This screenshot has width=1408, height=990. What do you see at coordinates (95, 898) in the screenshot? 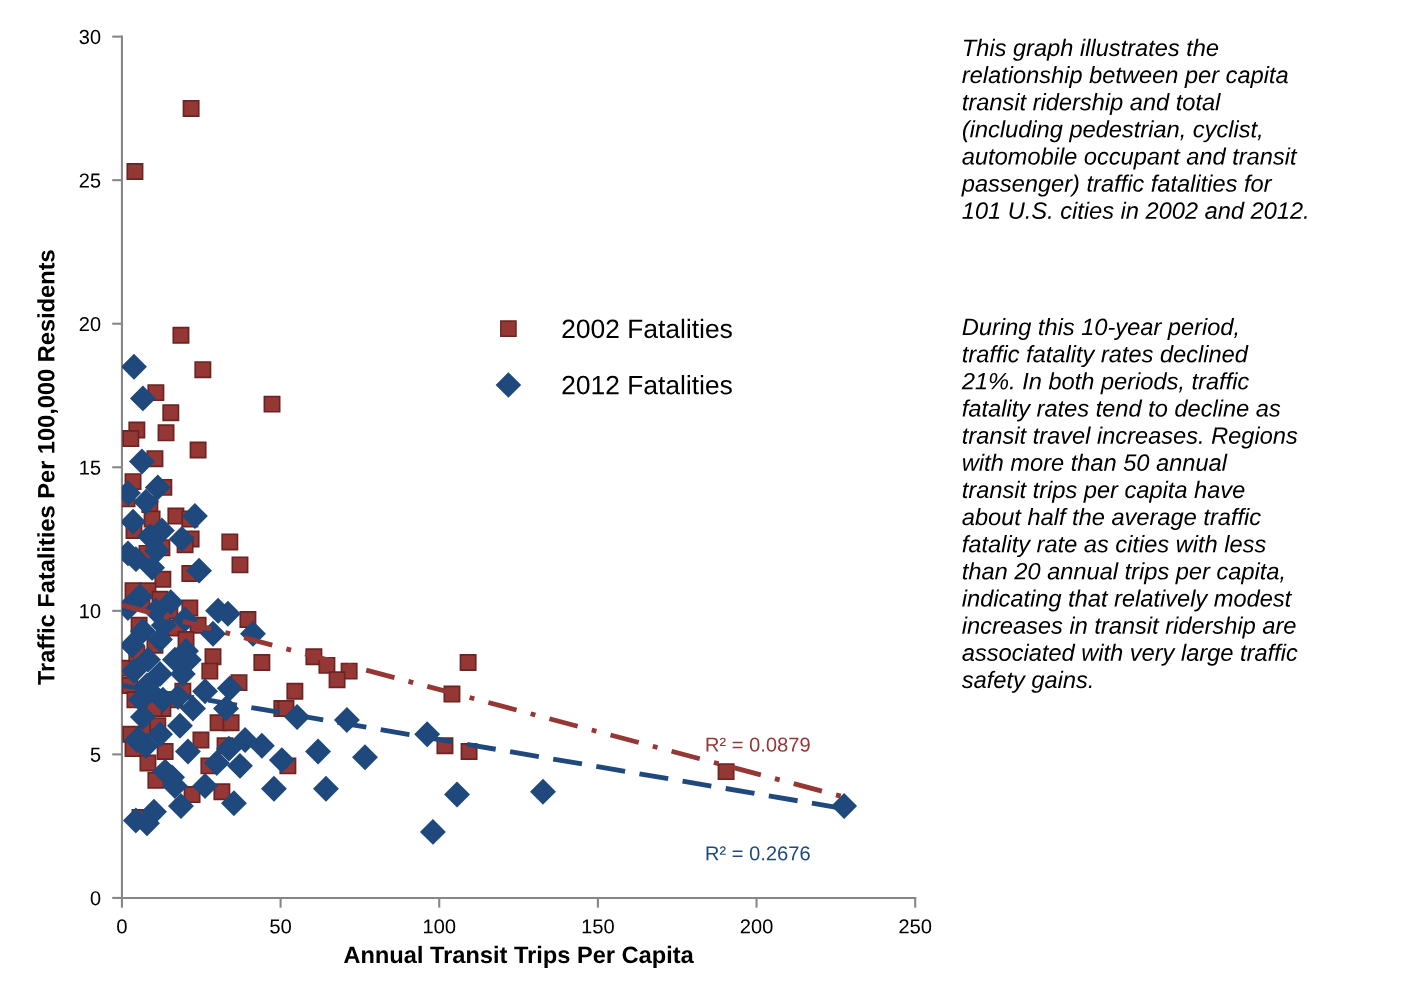
I see `y-tick-label: 0` at bounding box center [95, 898].